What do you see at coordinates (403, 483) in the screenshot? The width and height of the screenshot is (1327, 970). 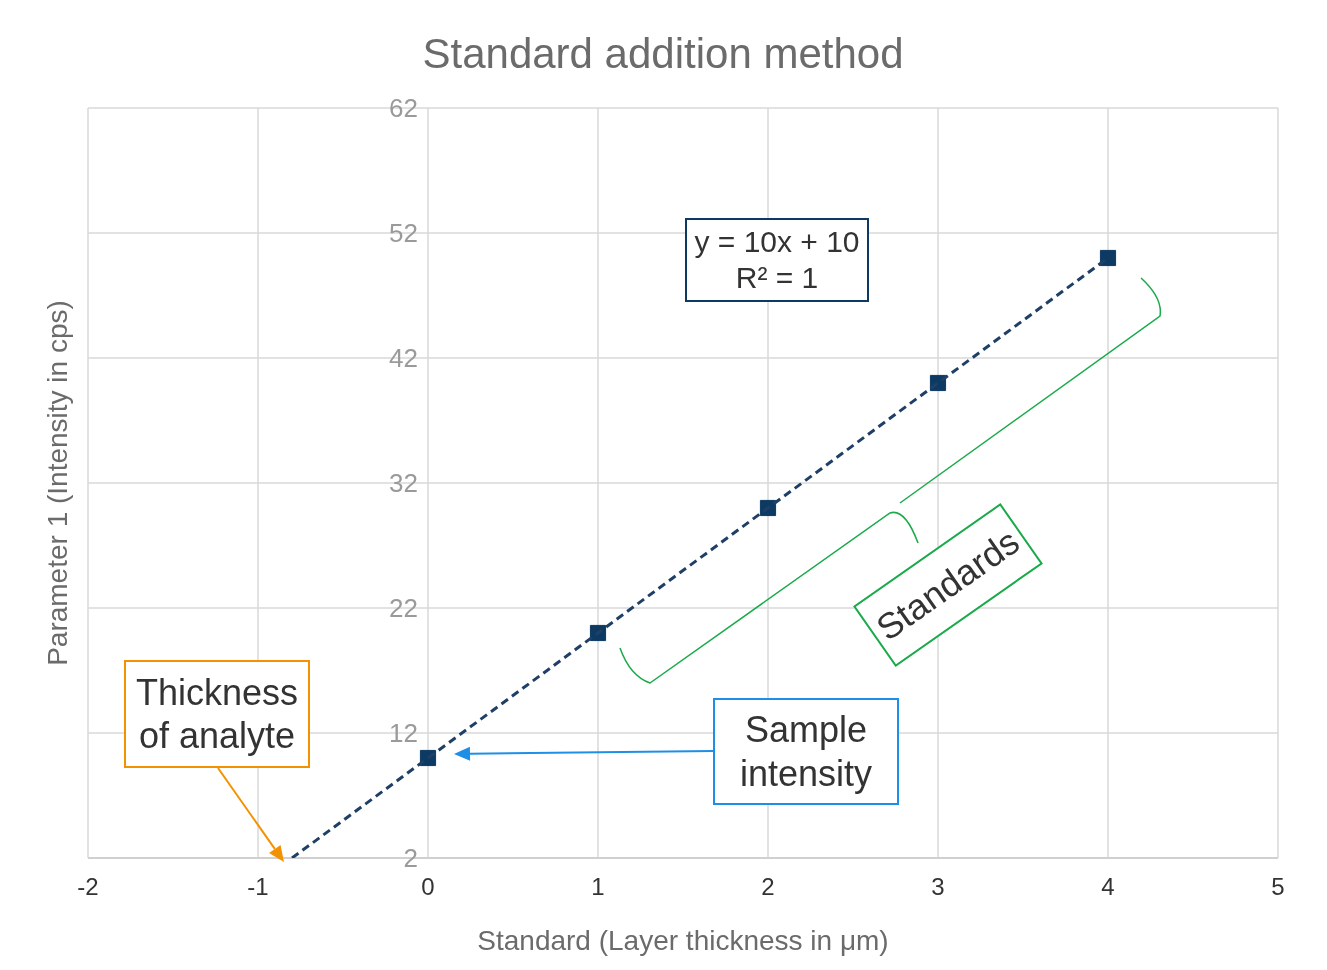 I see `y-tick-label: 32` at bounding box center [403, 483].